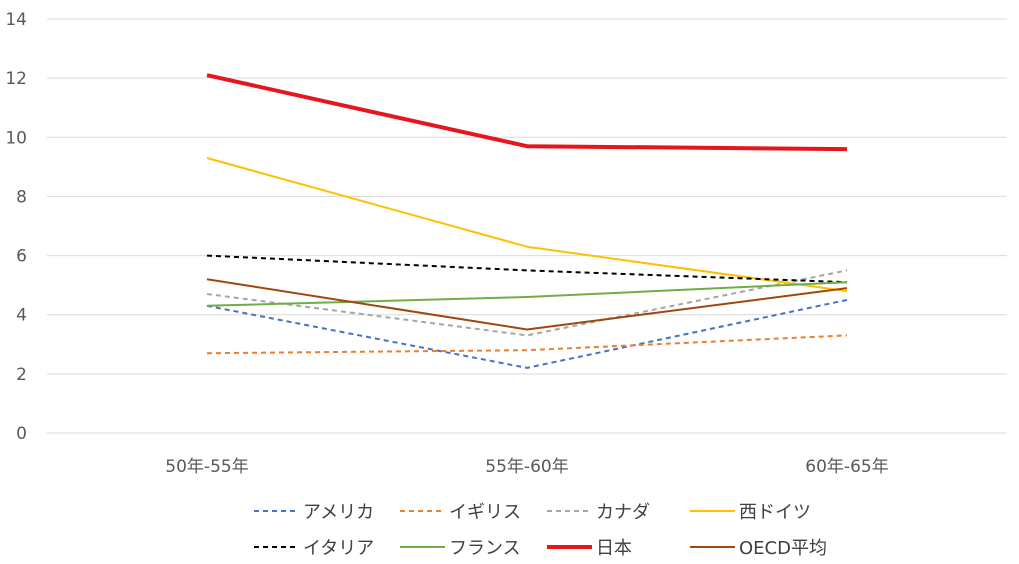 Image resolution: width=1019 pixels, height=564 pixels. What do you see at coordinates (338, 548) in the screenshot?
I see `legend-label: イタリア` at bounding box center [338, 548].